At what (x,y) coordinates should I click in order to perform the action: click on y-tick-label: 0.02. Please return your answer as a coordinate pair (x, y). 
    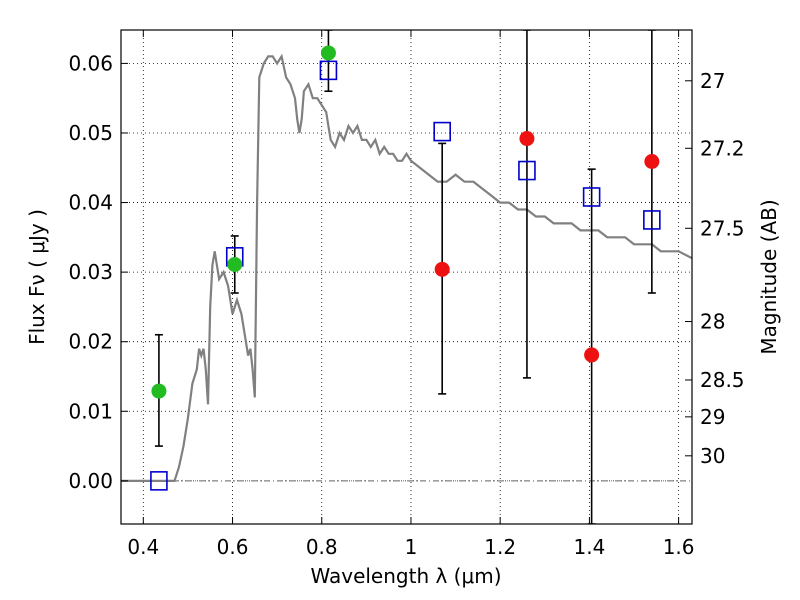
    Looking at the image, I should click on (90, 342).